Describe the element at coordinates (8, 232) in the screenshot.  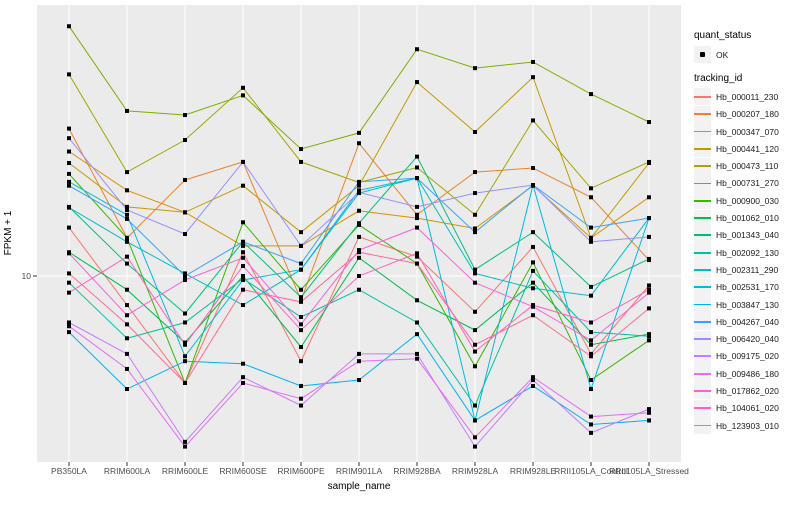
I see `y-axis-title: FPKM + 1` at that location.